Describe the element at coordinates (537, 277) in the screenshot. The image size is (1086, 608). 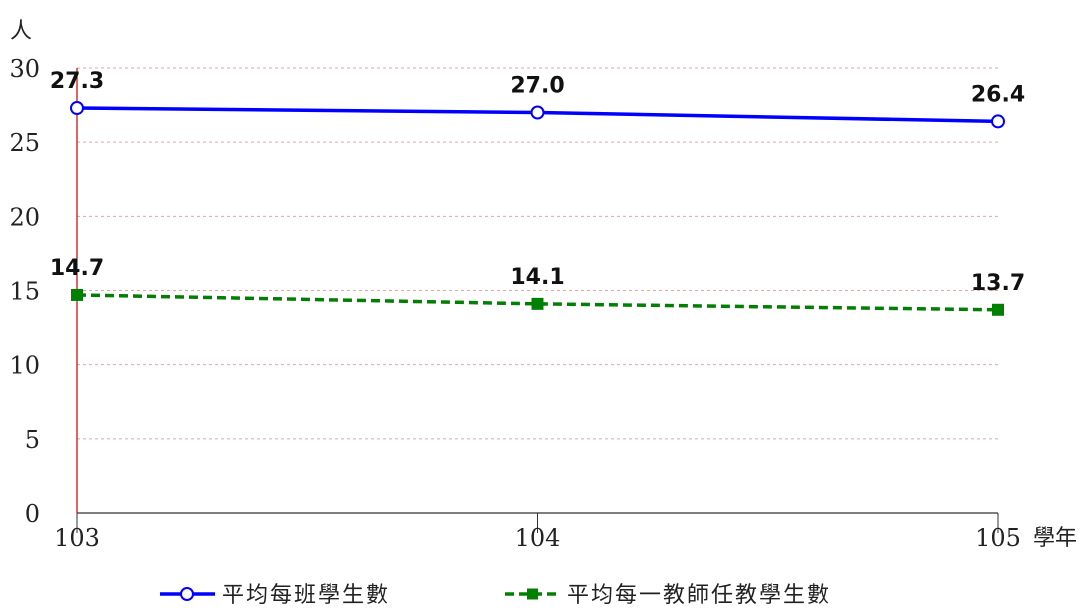
I see `data-label: 14.1` at that location.